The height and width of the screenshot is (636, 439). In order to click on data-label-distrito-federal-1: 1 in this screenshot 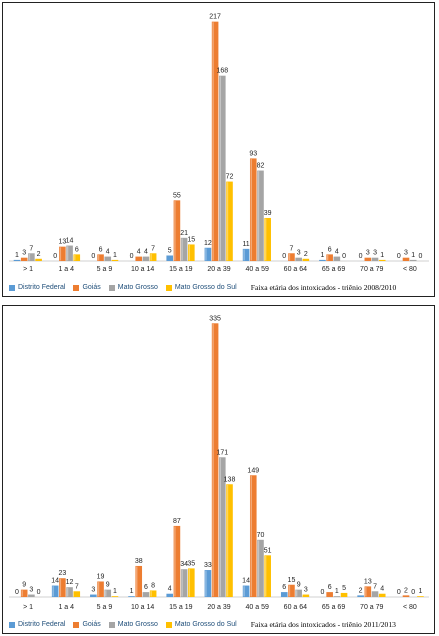, I will do `click(17, 255)`.